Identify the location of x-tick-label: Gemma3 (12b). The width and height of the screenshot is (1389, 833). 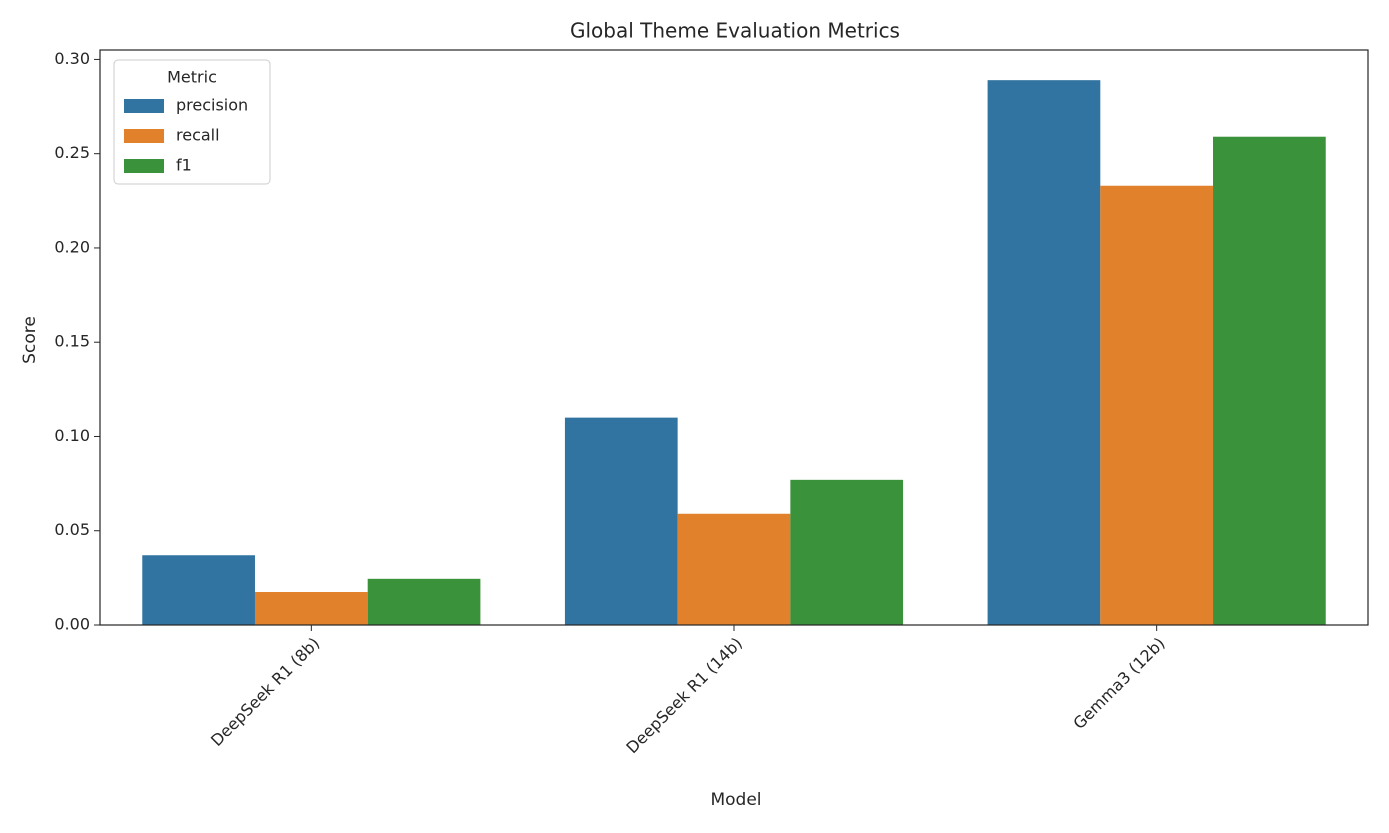
(1118, 683).